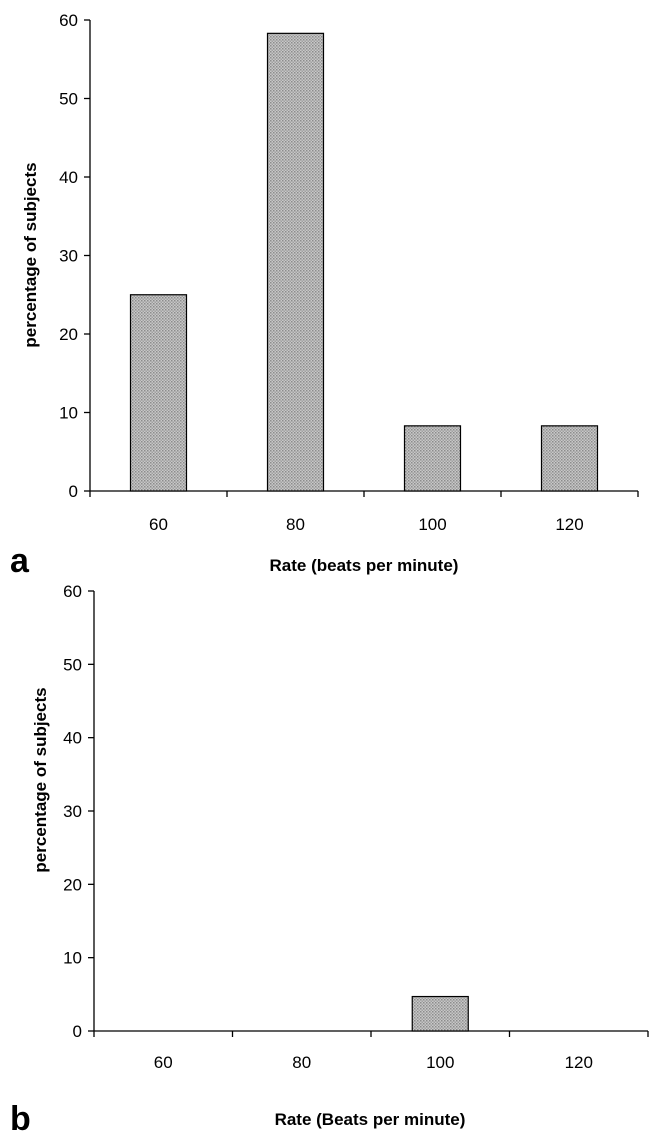  What do you see at coordinates (370, 1119) in the screenshot?
I see `x-axis-title: Rate (Beats per minute)` at bounding box center [370, 1119].